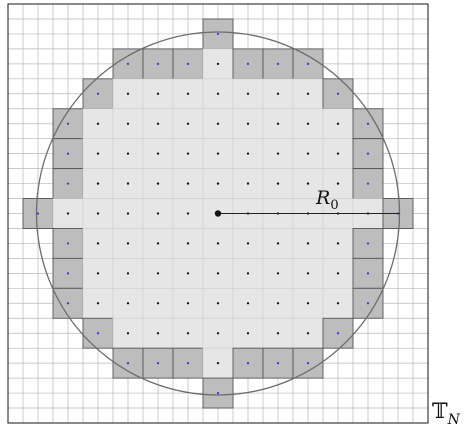 The image size is (468, 426). I want to click on torus-label-letter: 𝕋, so click(440, 411).